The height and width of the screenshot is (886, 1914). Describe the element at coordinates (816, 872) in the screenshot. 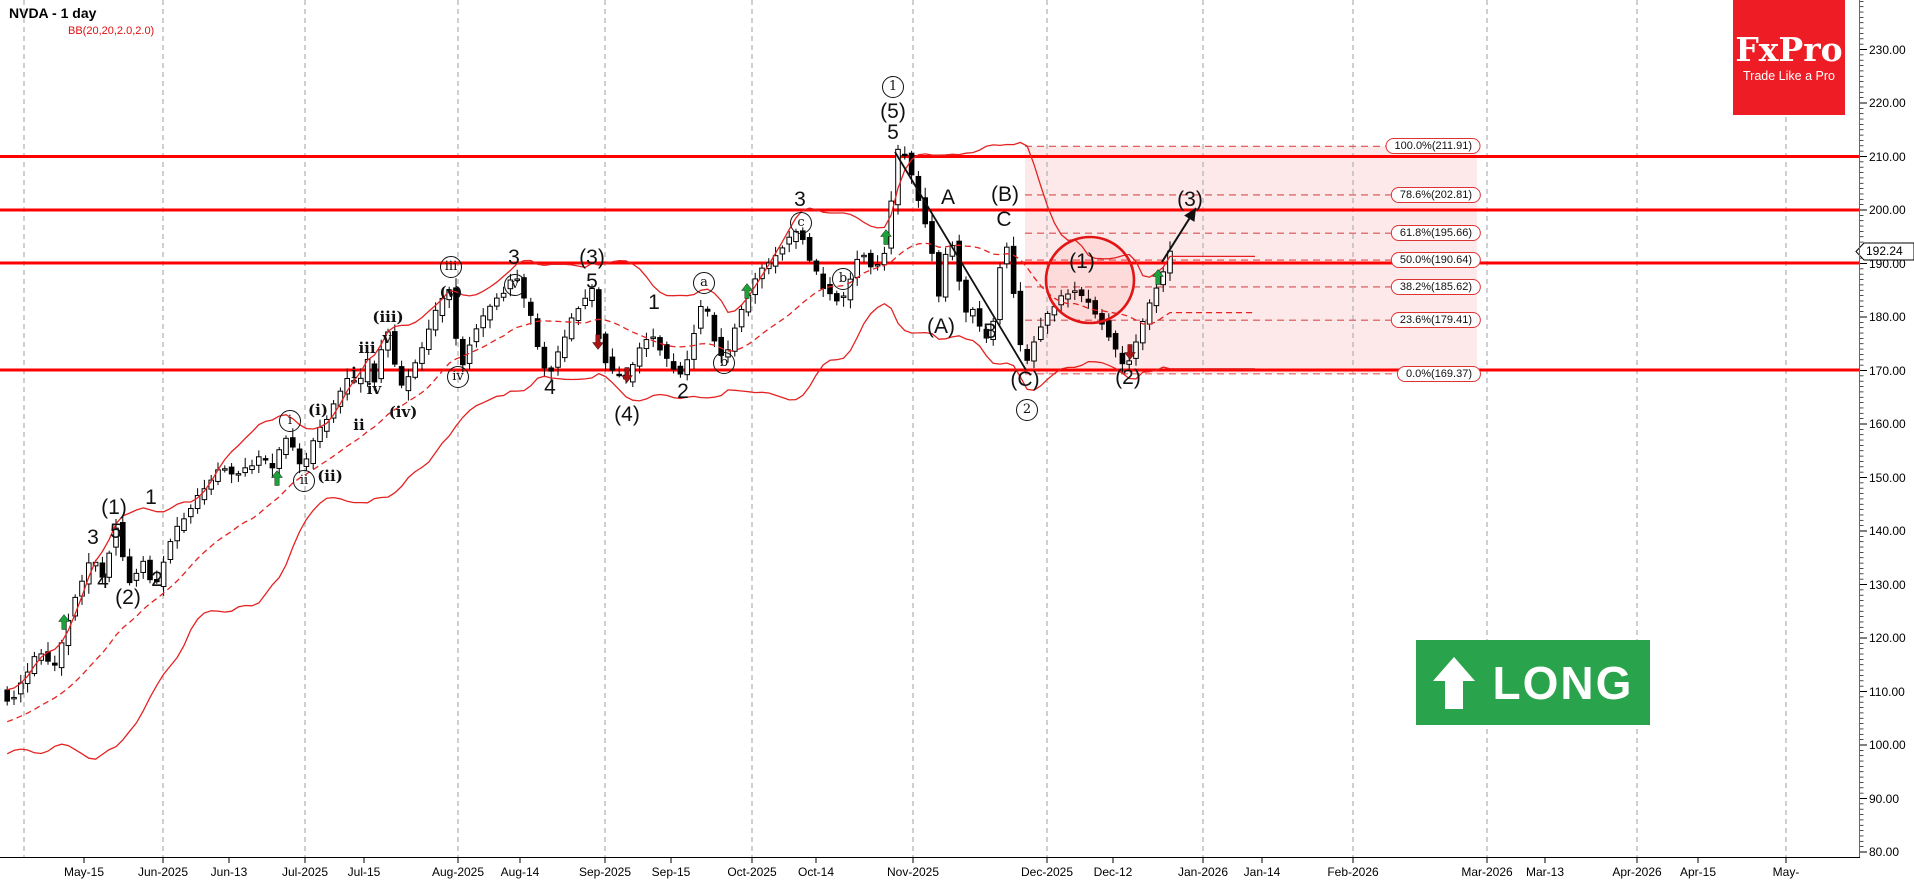

I see `date-tick-label: Oct-14` at that location.